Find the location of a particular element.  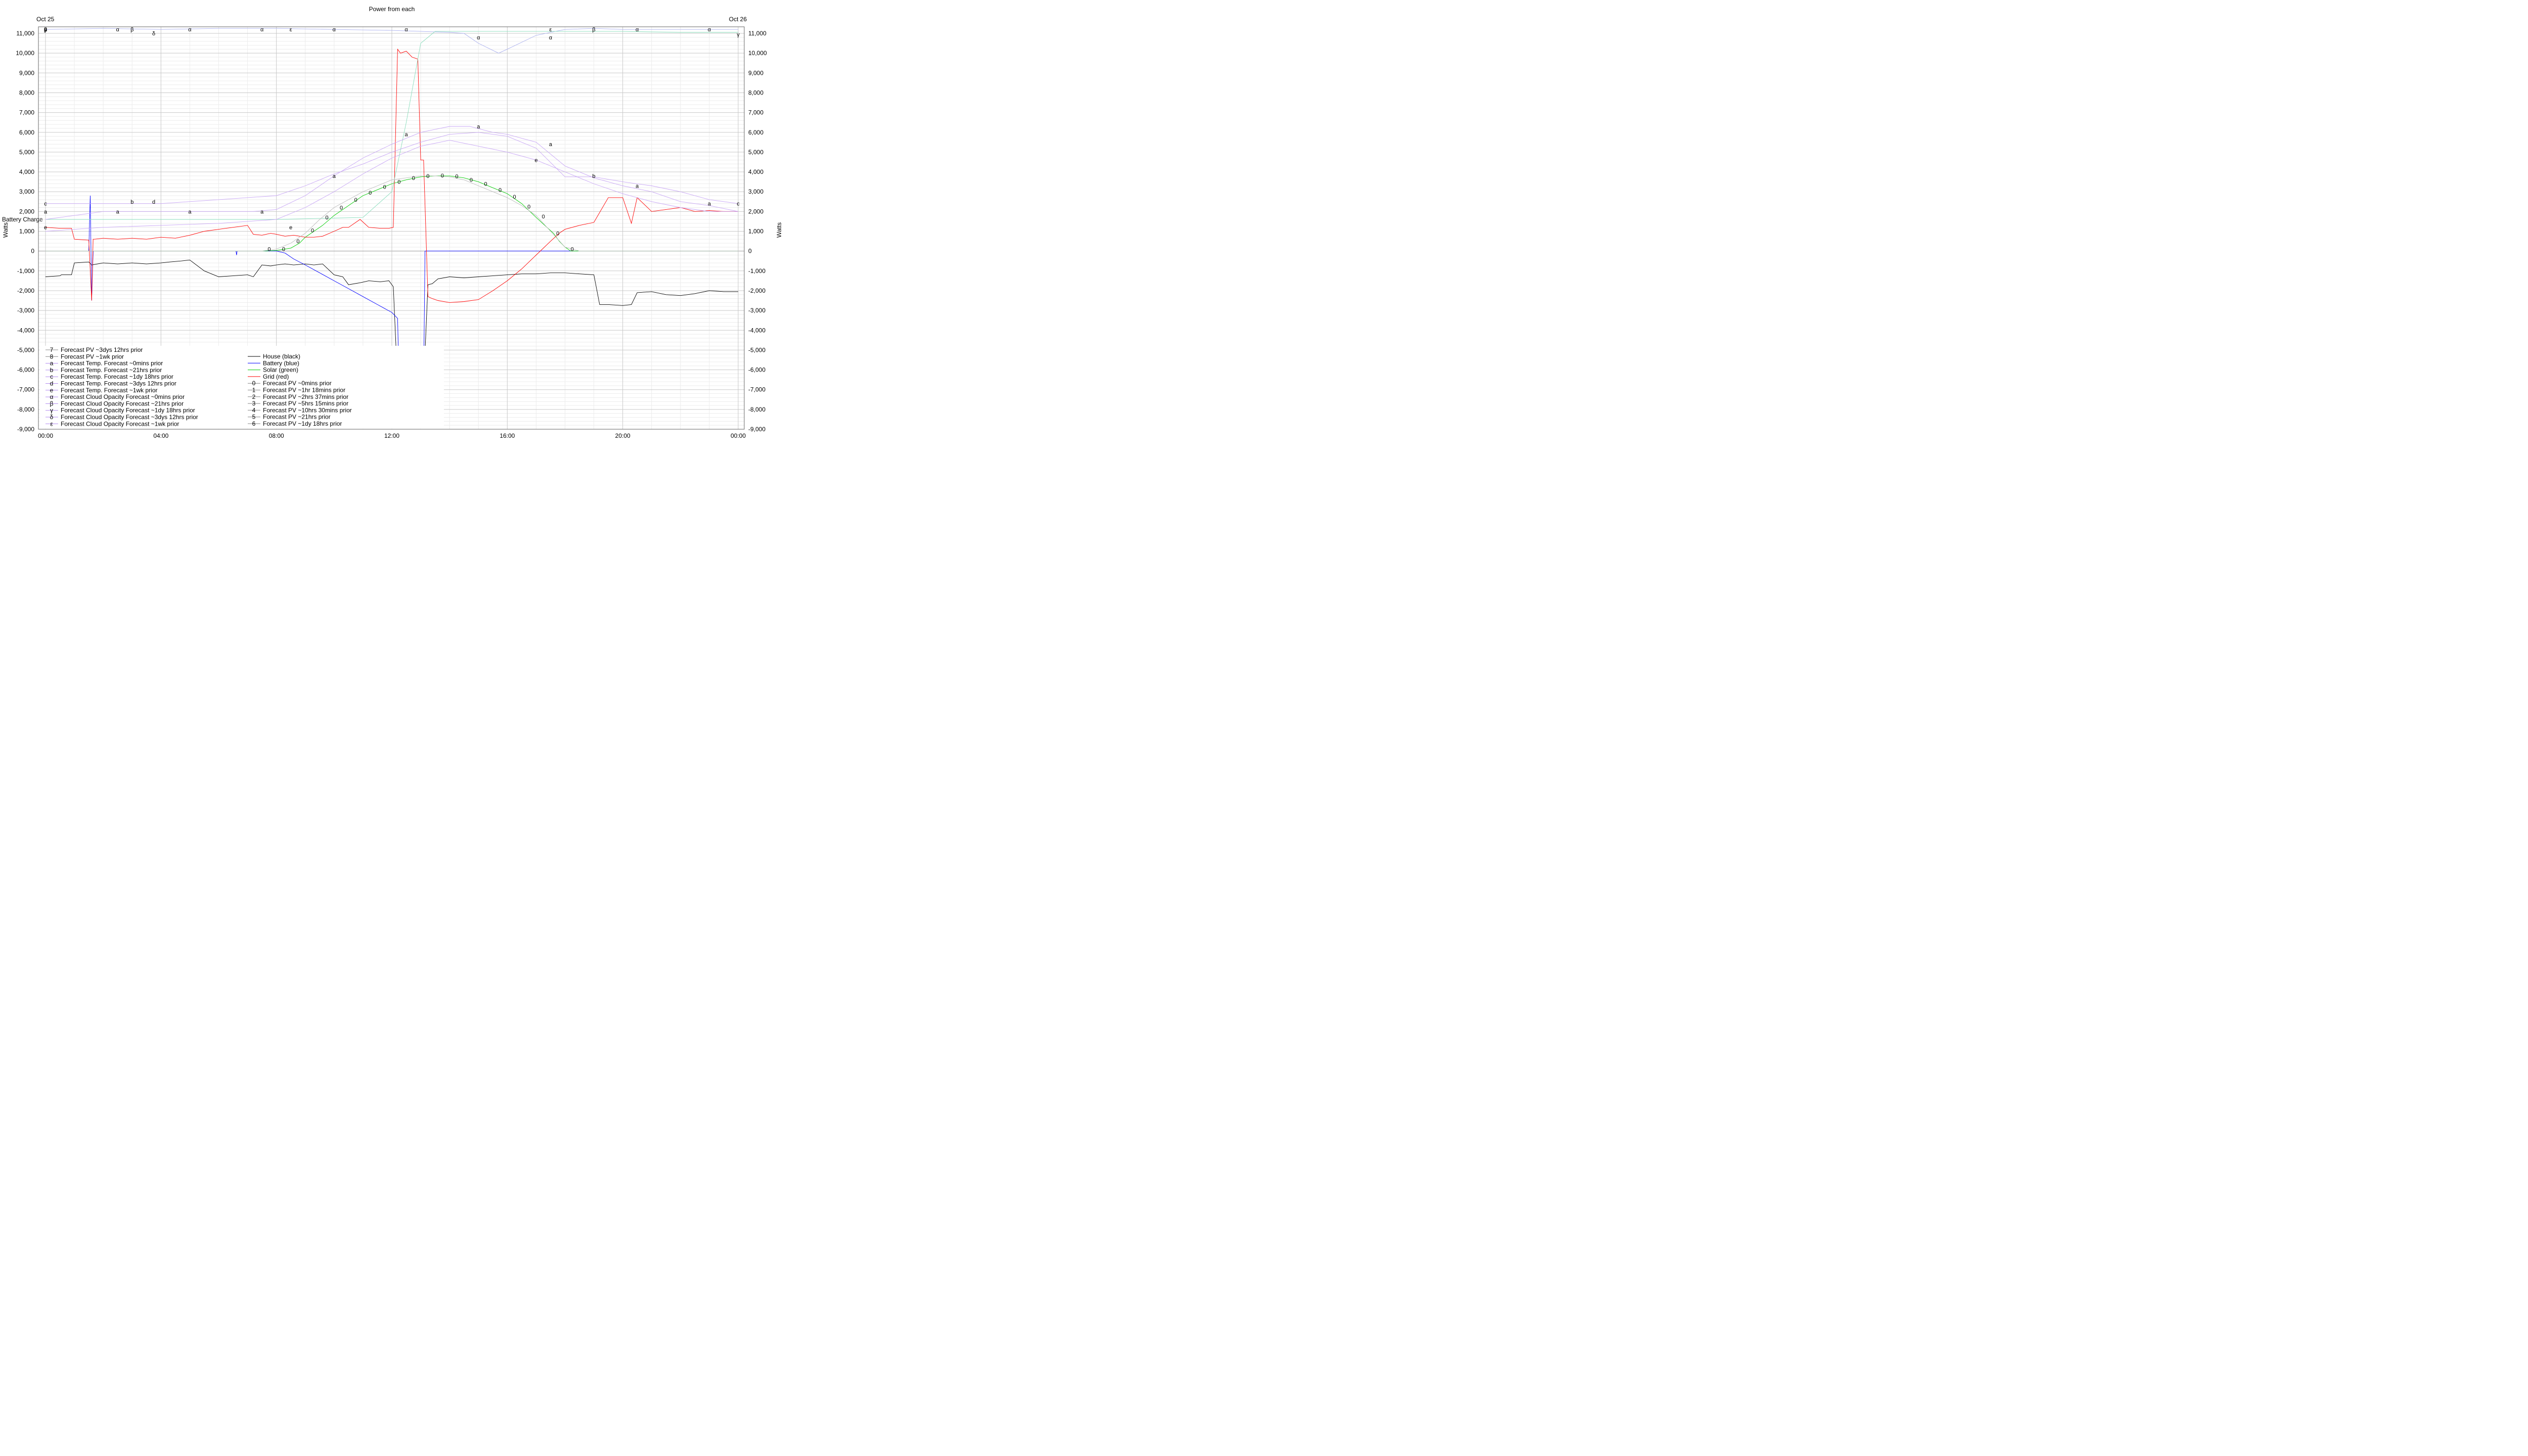

y-tick-label: -9,000 is located at coordinates (26, 429).